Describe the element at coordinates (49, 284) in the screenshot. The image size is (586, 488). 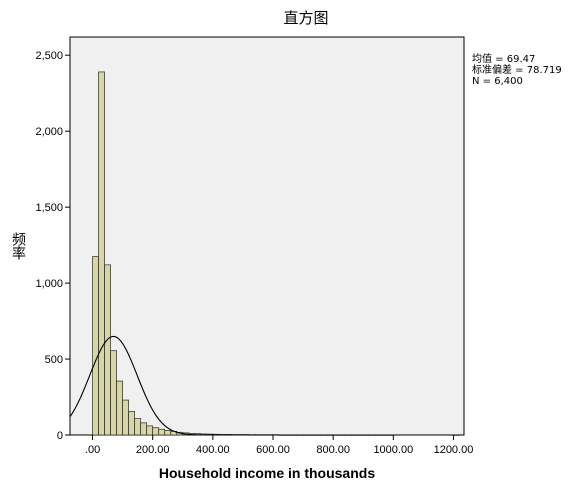
I see `y-tick-label: 1,000` at that location.